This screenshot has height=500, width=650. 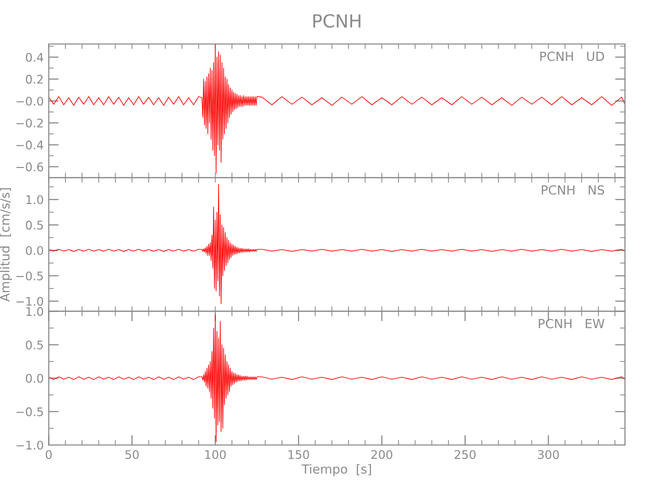 What do you see at coordinates (30, 145) in the screenshot?
I see `y-tick-label: −0.4` at bounding box center [30, 145].